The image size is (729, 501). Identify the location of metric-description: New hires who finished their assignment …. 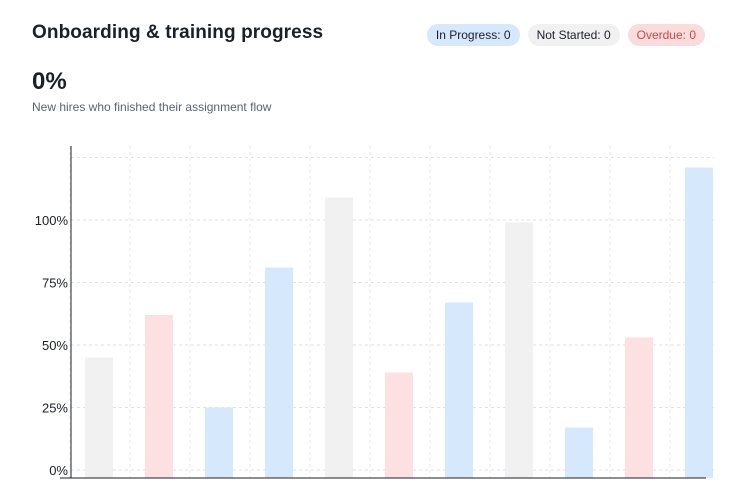
(152, 107).